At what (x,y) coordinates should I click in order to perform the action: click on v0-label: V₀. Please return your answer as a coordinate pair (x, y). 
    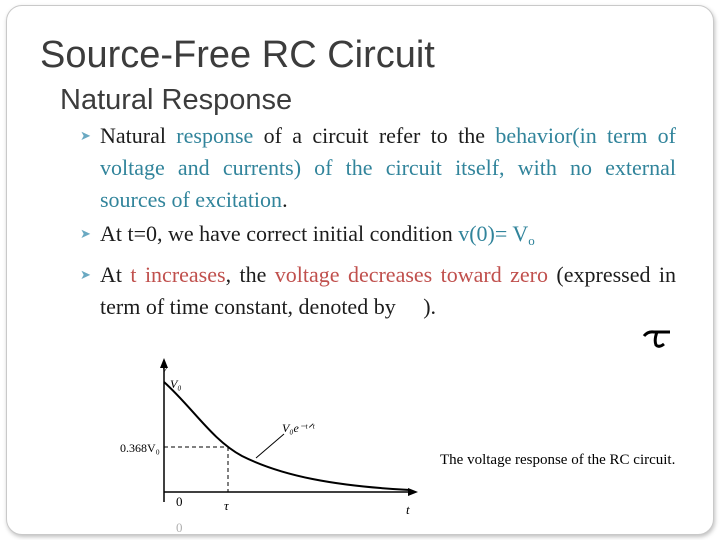
    Looking at the image, I should click on (176, 384).